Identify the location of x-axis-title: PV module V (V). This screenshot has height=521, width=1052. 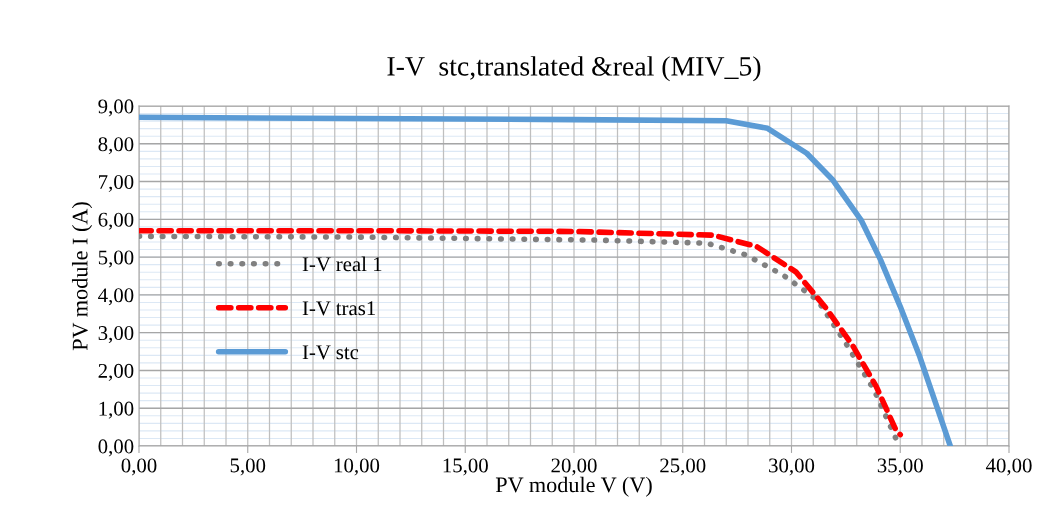
(573, 486).